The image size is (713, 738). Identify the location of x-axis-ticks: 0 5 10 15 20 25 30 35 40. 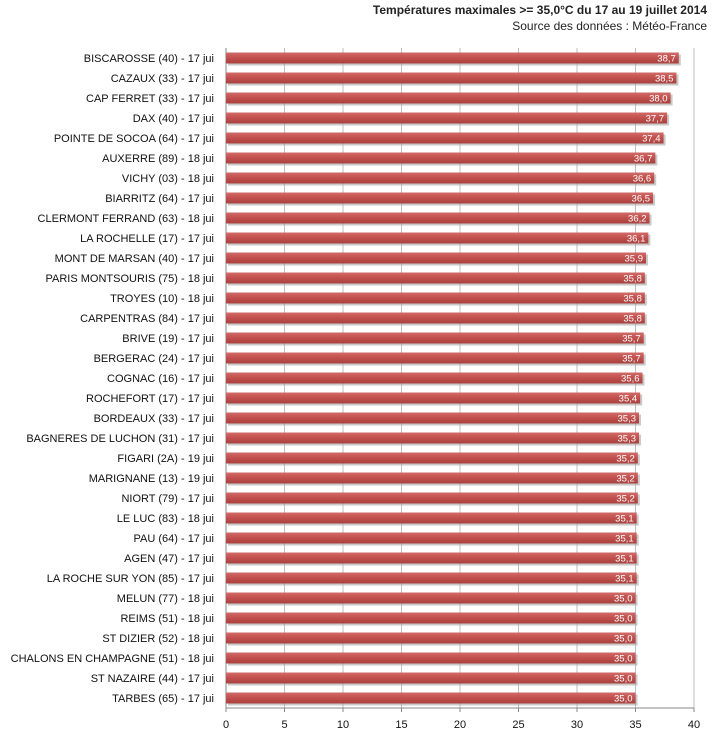
(461, 719).